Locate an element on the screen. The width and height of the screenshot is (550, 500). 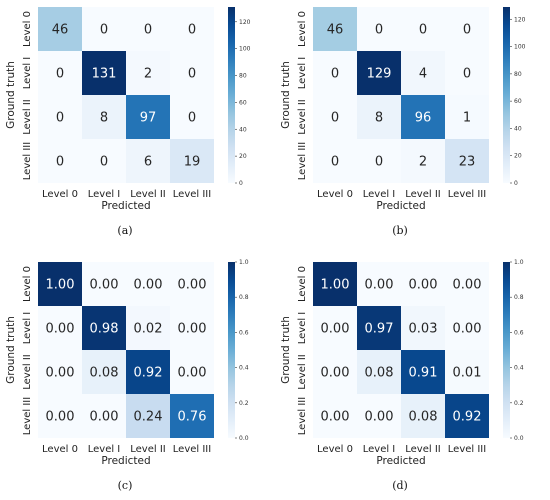
colorbar-tick-label: 1.0 is located at coordinates (244, 262).